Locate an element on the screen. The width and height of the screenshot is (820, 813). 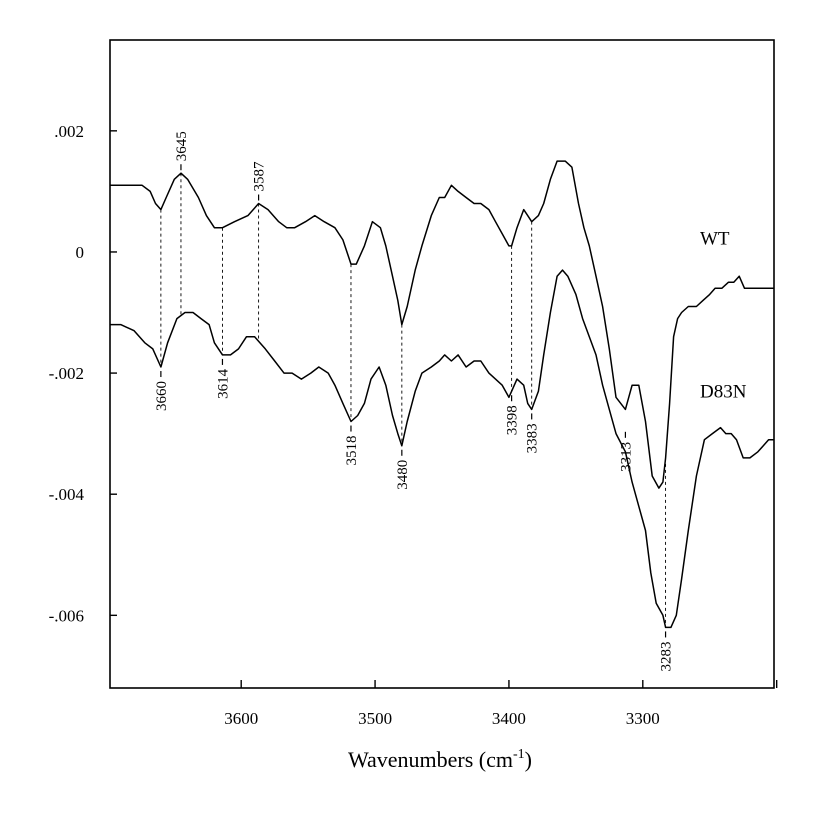
peak-label-3480: 3480 is located at coordinates (403, 475).